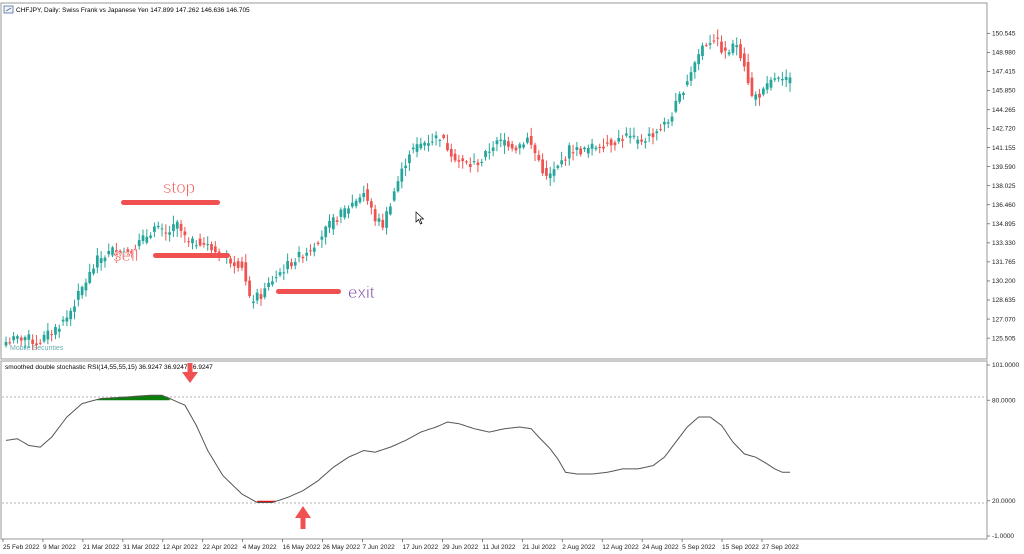  I want to click on price-tick-label: 133.330, so click(1004, 243).